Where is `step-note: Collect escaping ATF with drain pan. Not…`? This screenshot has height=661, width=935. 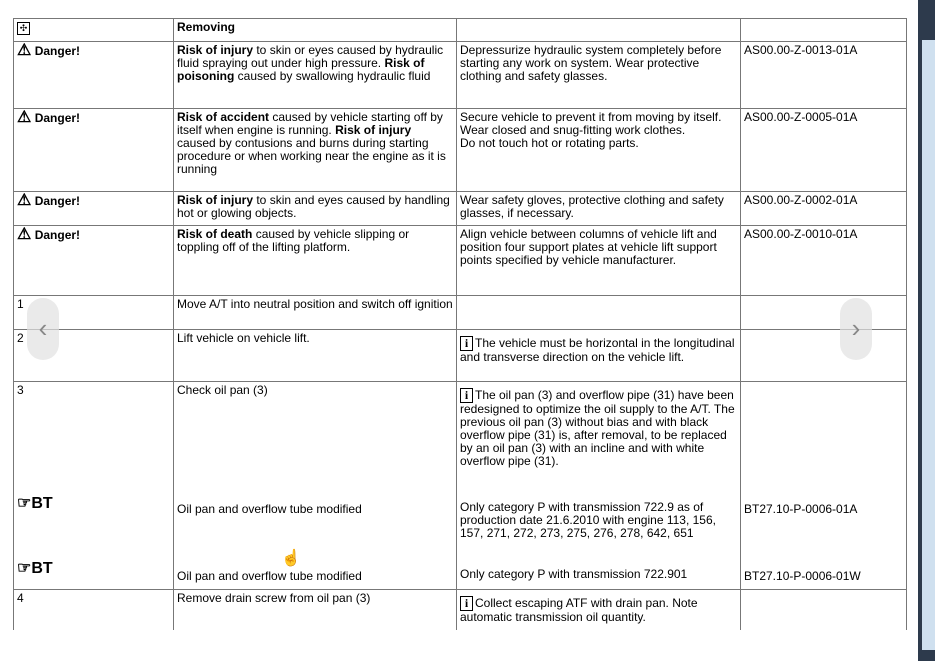 step-note: Collect escaping ATF with drain pan. Not… is located at coordinates (579, 610).